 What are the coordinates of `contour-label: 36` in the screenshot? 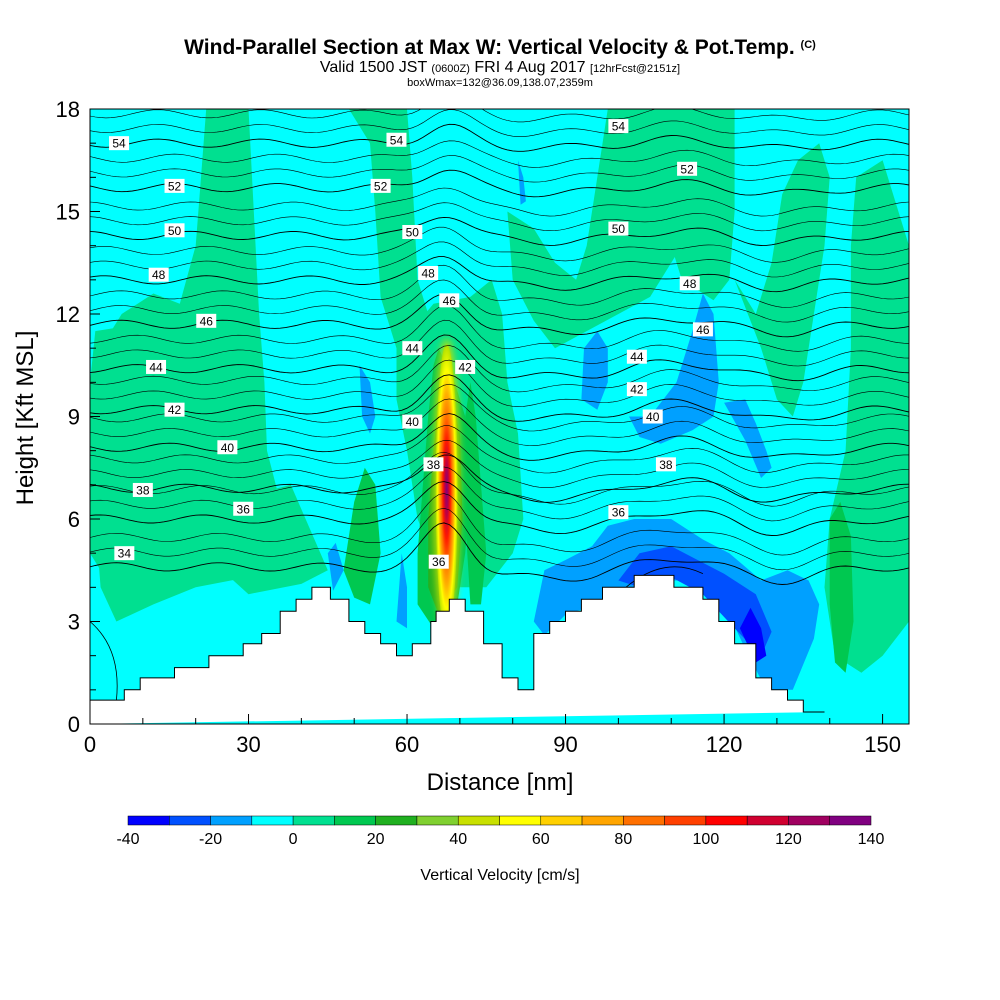 It's located at (243, 508).